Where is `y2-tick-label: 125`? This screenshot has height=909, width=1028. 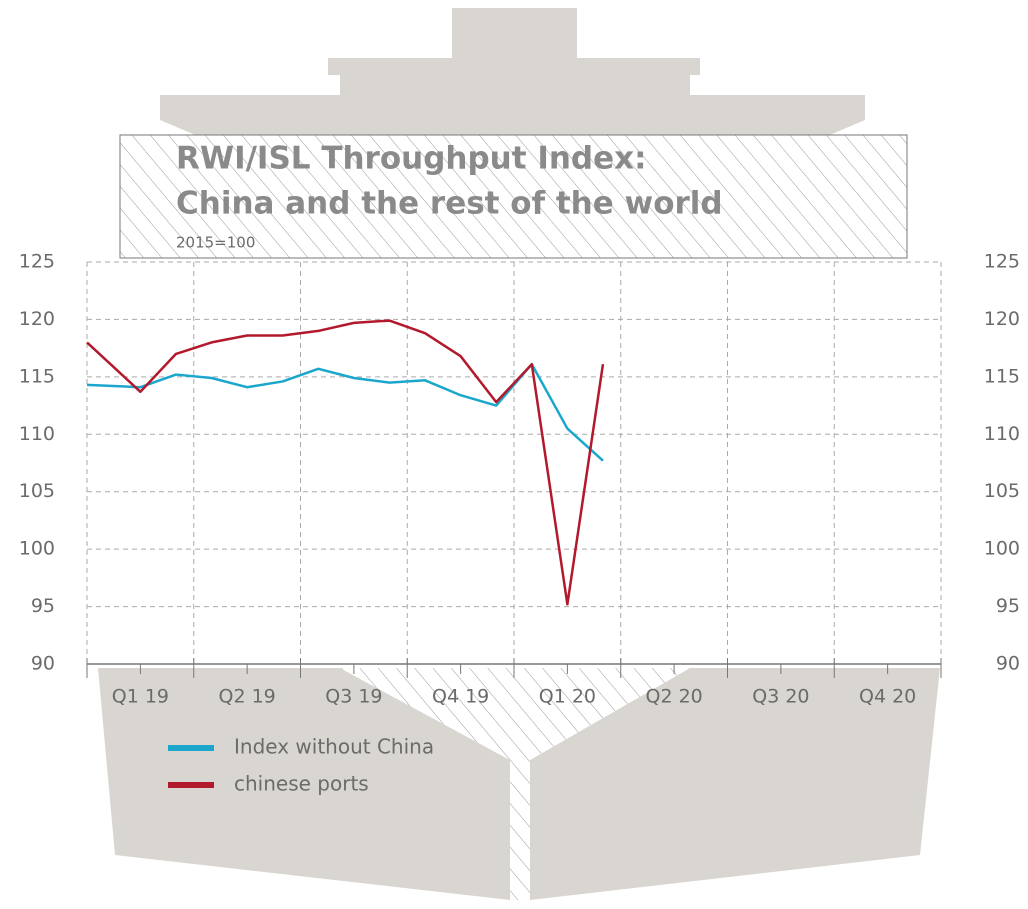
y2-tick-label: 125 is located at coordinates (1002, 262).